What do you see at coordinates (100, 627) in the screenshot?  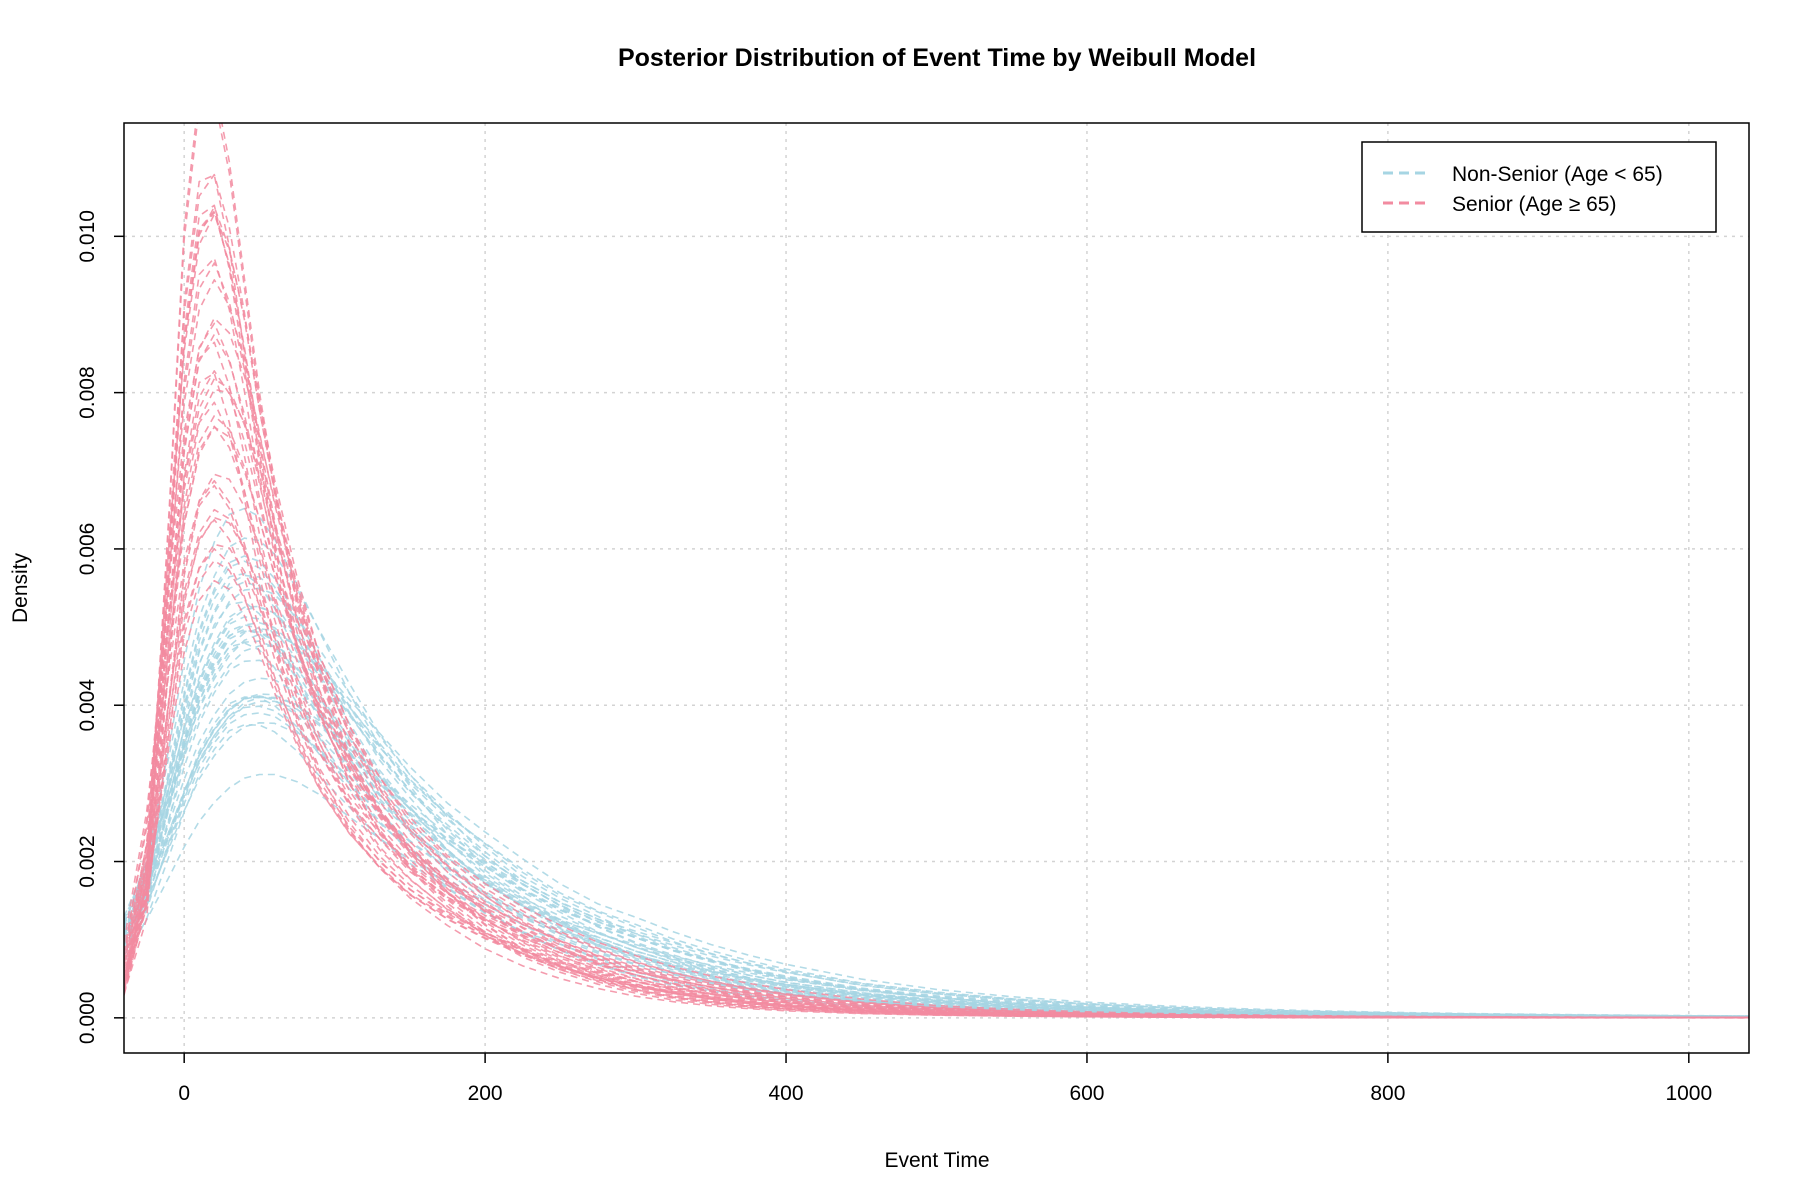 I see `y-axis: 0.000 0.002 0.004 0.006 0.008 0.010` at bounding box center [100, 627].